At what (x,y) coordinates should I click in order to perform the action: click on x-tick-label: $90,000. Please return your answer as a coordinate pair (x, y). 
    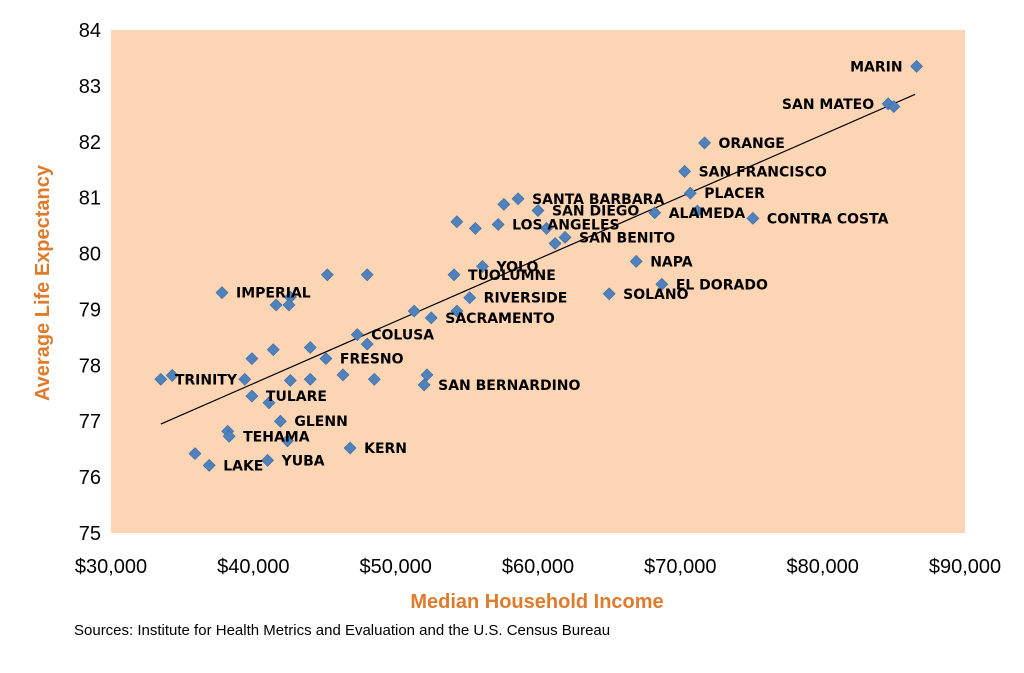
    Looking at the image, I should click on (965, 567).